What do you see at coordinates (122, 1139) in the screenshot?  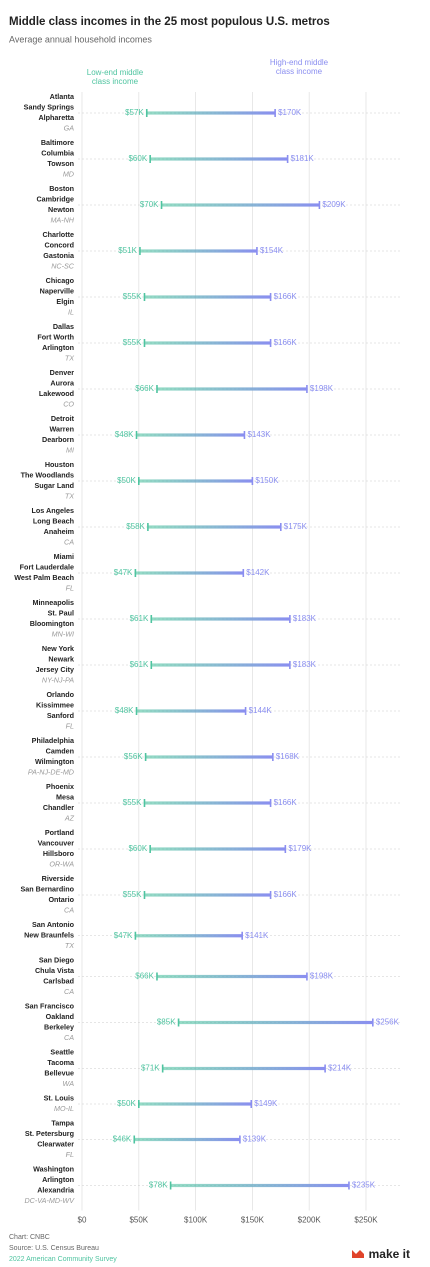 I see `low-label: $46K` at bounding box center [122, 1139].